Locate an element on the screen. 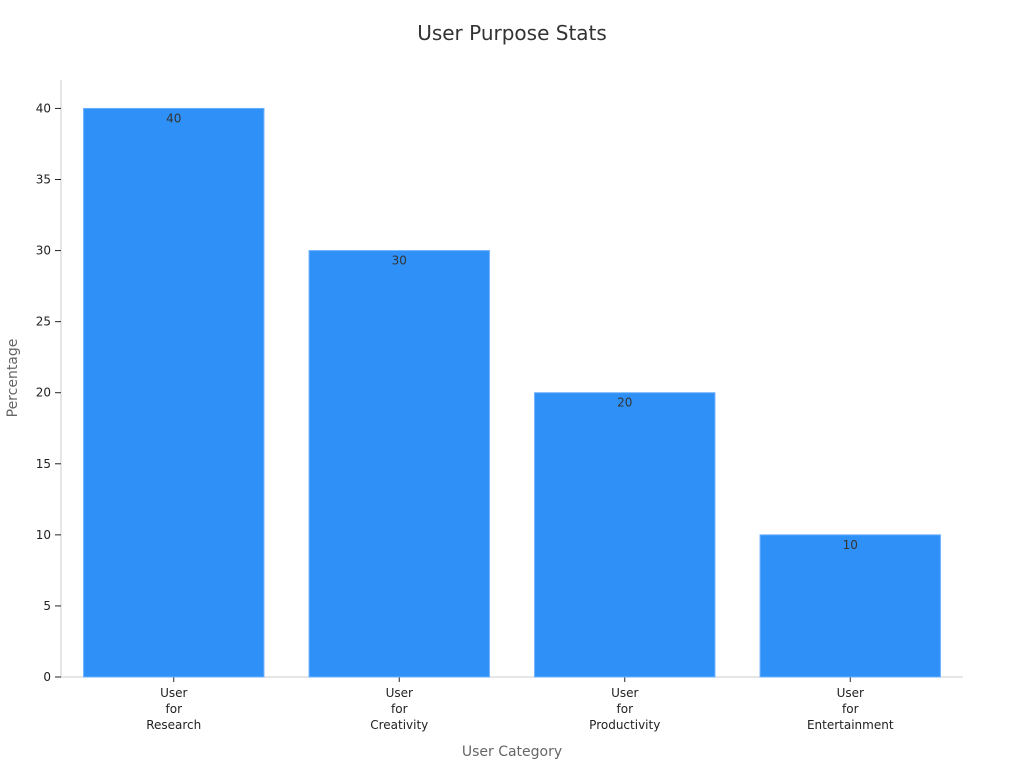 This screenshot has width=1024, height=772. chart-title: User Purpose Stats is located at coordinates (512, 33).